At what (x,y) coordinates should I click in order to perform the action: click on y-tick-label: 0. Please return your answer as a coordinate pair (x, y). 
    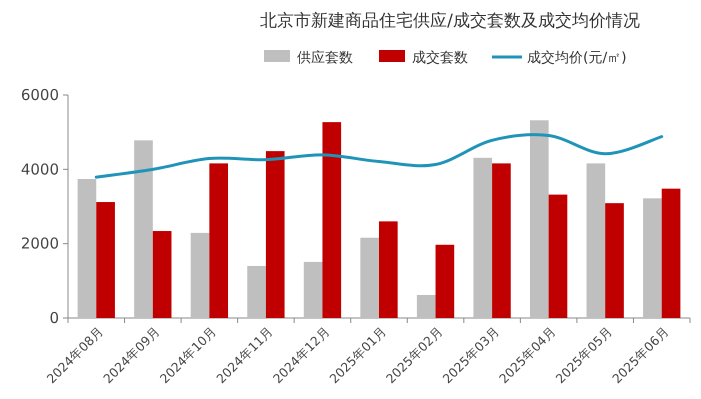
    Looking at the image, I should click on (54, 318).